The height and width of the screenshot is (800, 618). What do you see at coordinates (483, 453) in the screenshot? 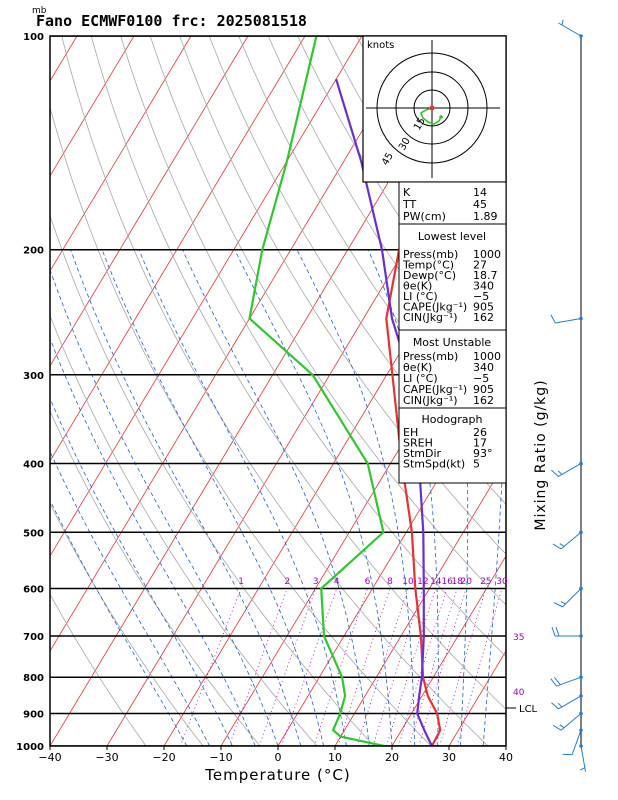
I see `hodograph_table-value: 93°` at bounding box center [483, 453].